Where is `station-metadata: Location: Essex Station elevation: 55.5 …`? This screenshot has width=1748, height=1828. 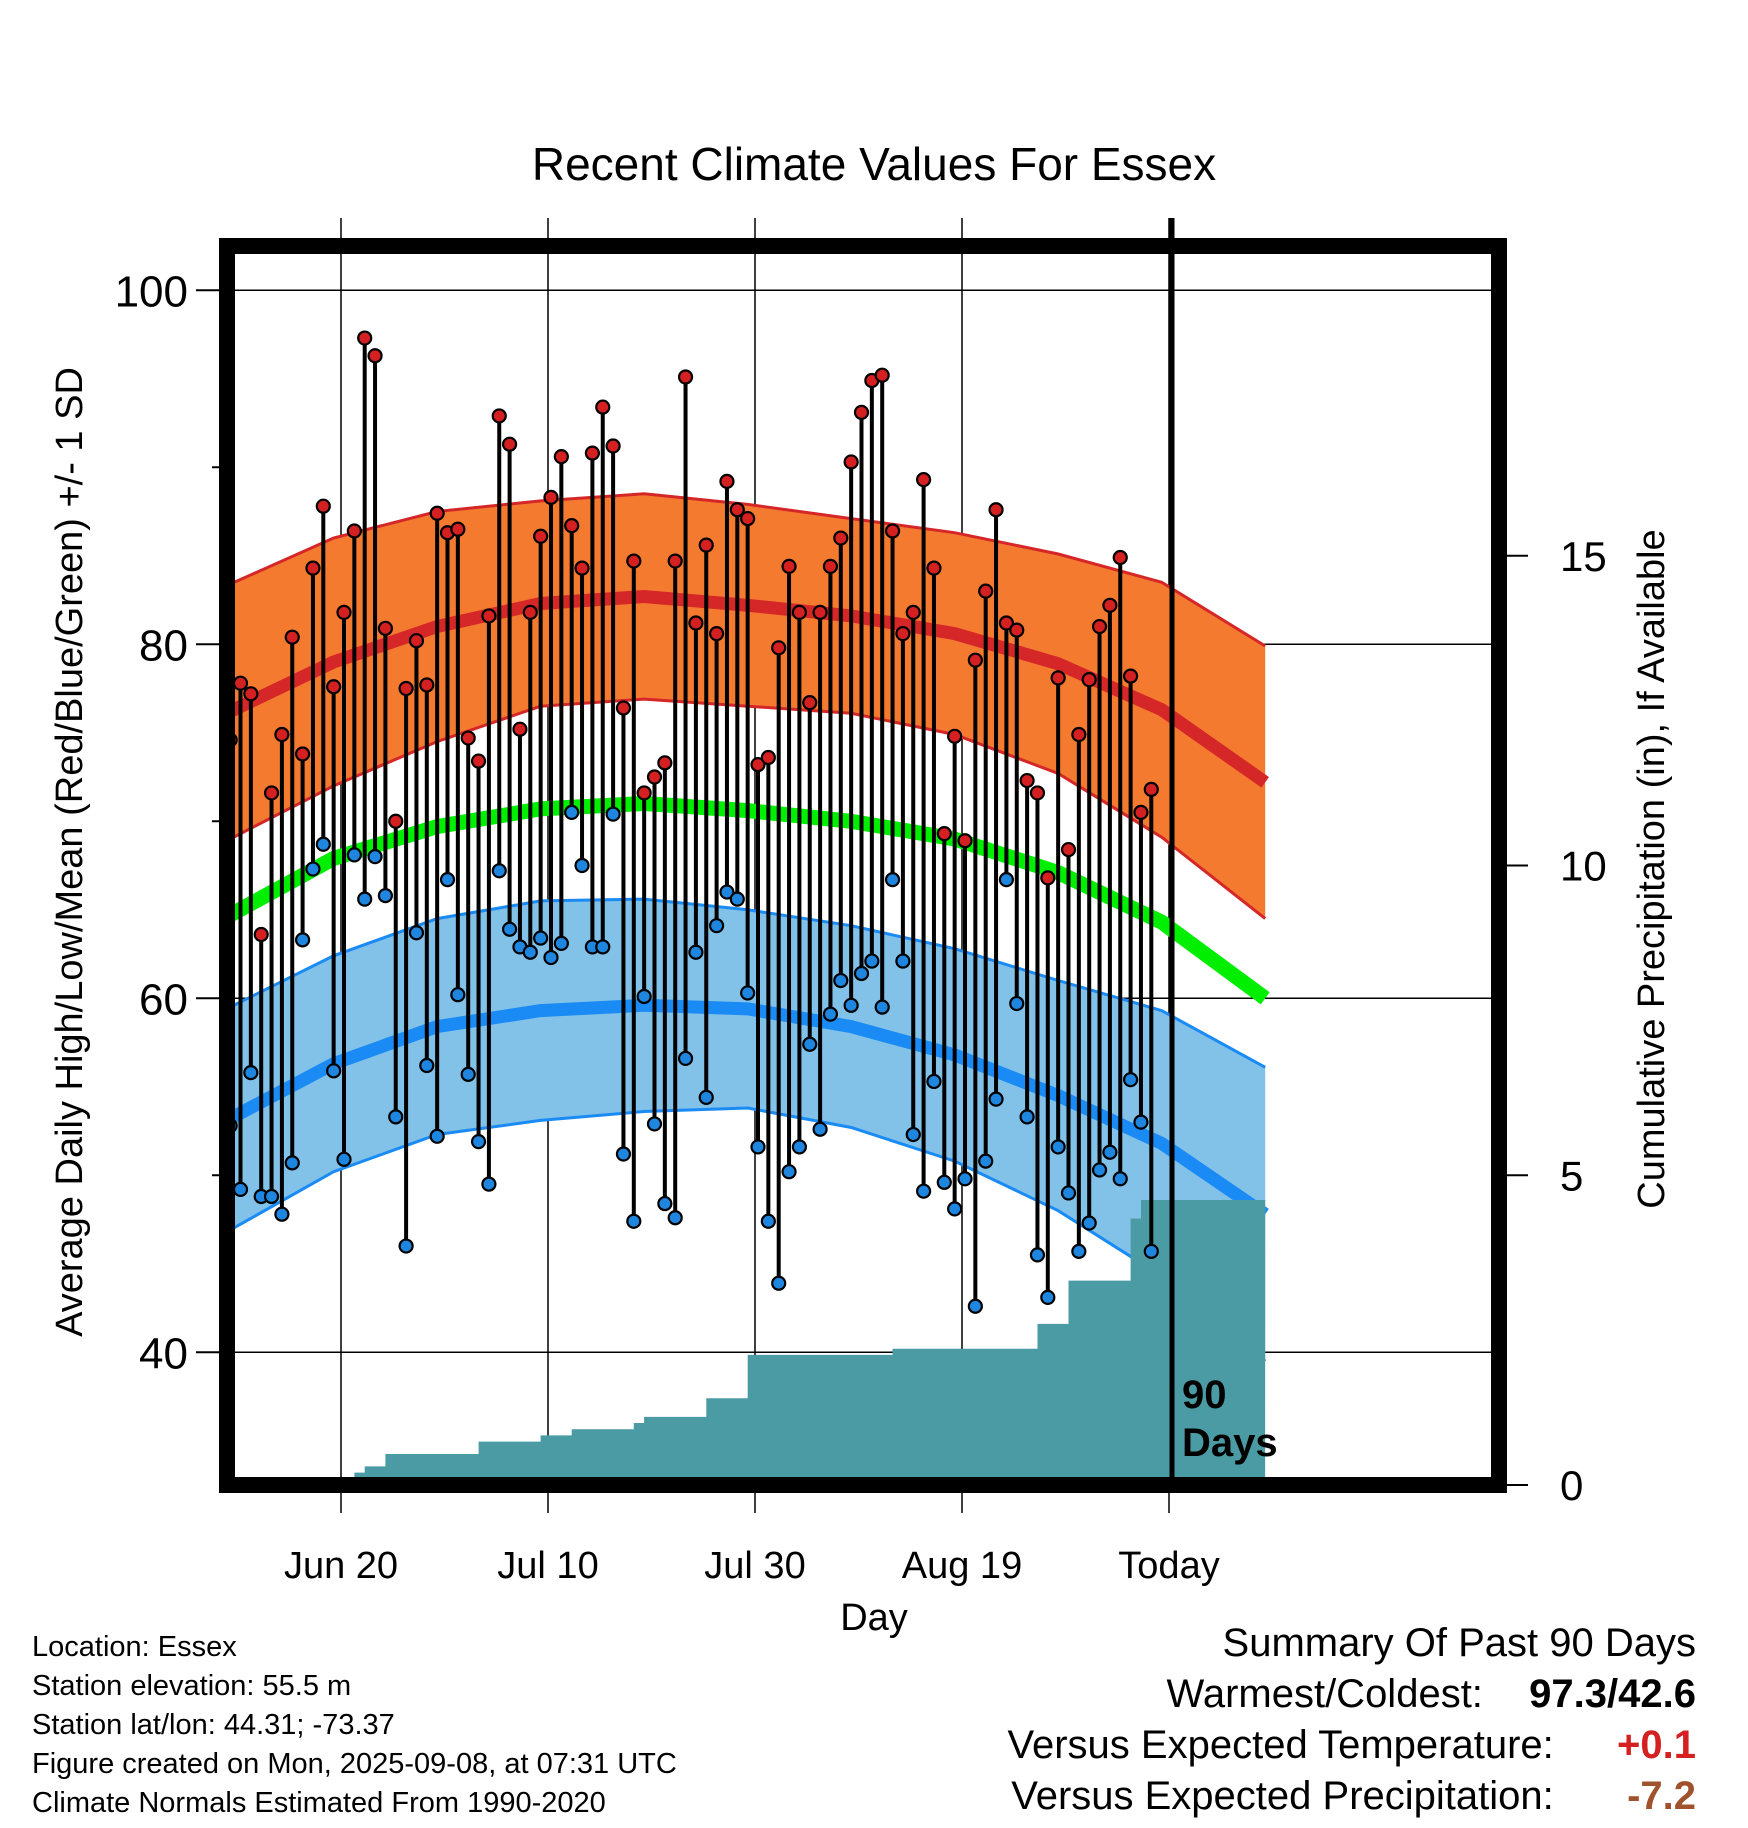 station-metadata: Location: Essex Station elevation: 55.5 … is located at coordinates (354, 1725).